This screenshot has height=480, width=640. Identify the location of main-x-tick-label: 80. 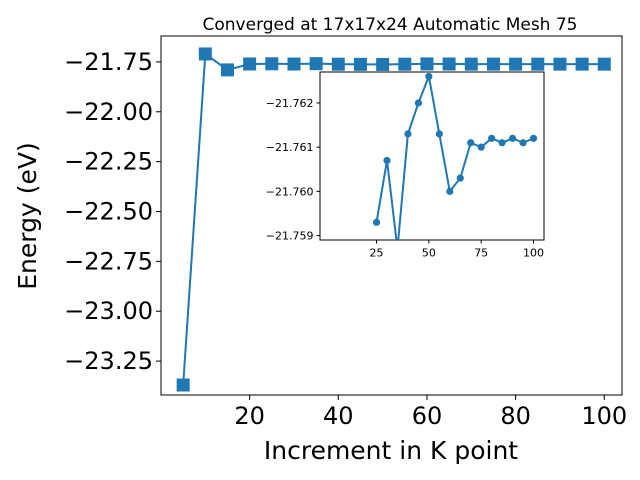
(515, 416).